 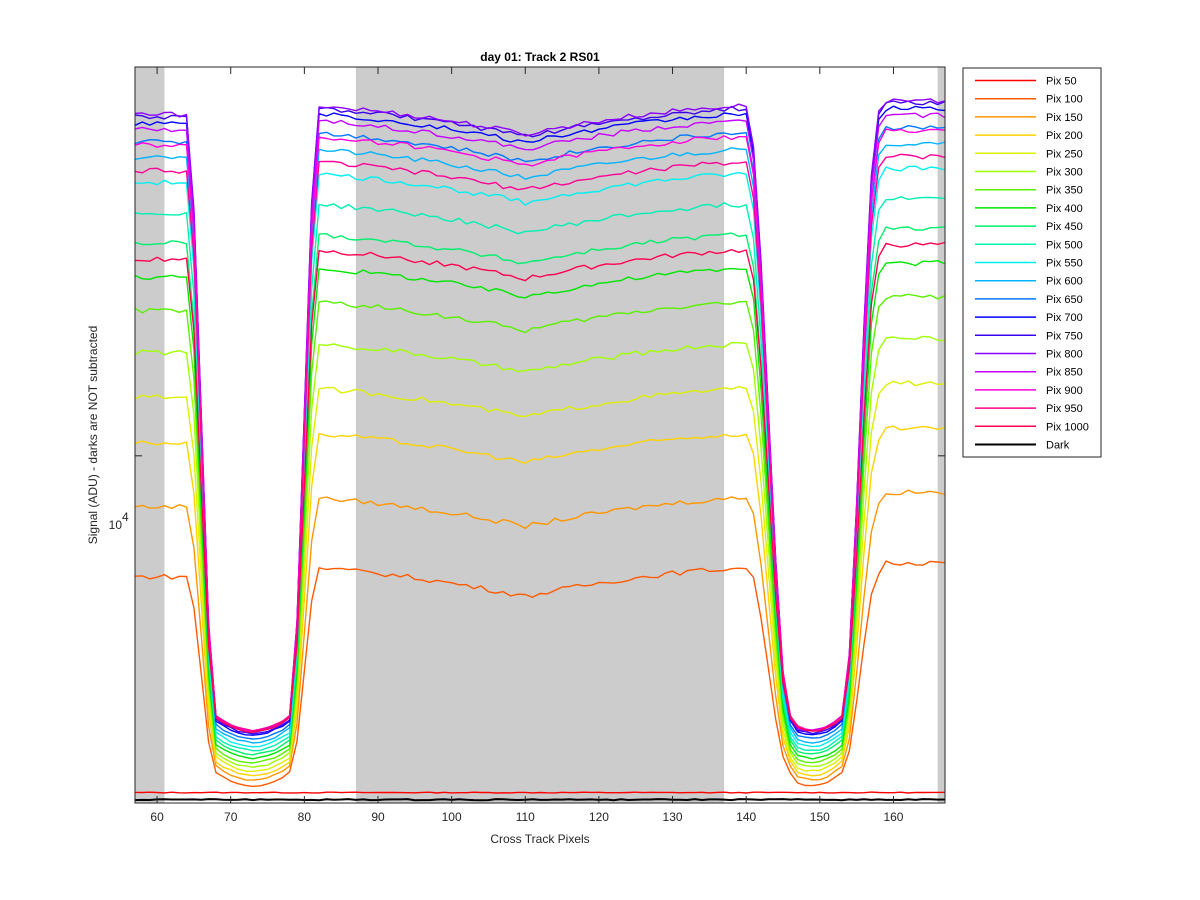 What do you see at coordinates (1064, 300) in the screenshot?
I see `legend-label: Pix 650` at bounding box center [1064, 300].